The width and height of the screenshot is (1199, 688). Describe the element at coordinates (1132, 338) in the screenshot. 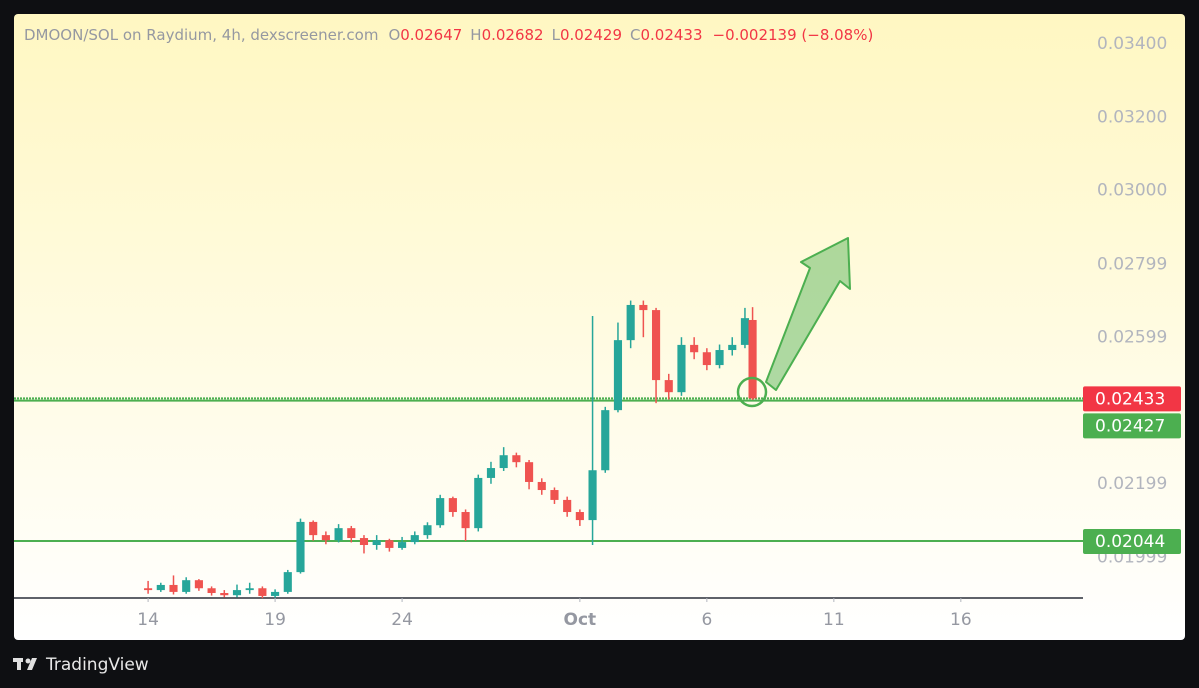

I see `y-tick-label: 0.02599` at that location.